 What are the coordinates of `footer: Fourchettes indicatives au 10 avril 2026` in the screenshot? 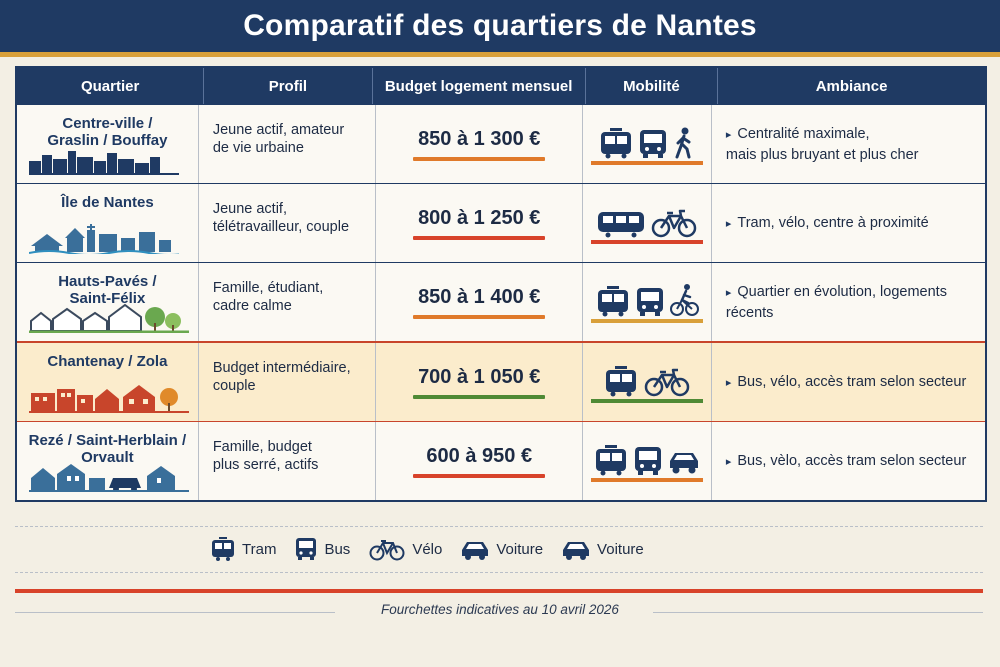 It's located at (500, 609).